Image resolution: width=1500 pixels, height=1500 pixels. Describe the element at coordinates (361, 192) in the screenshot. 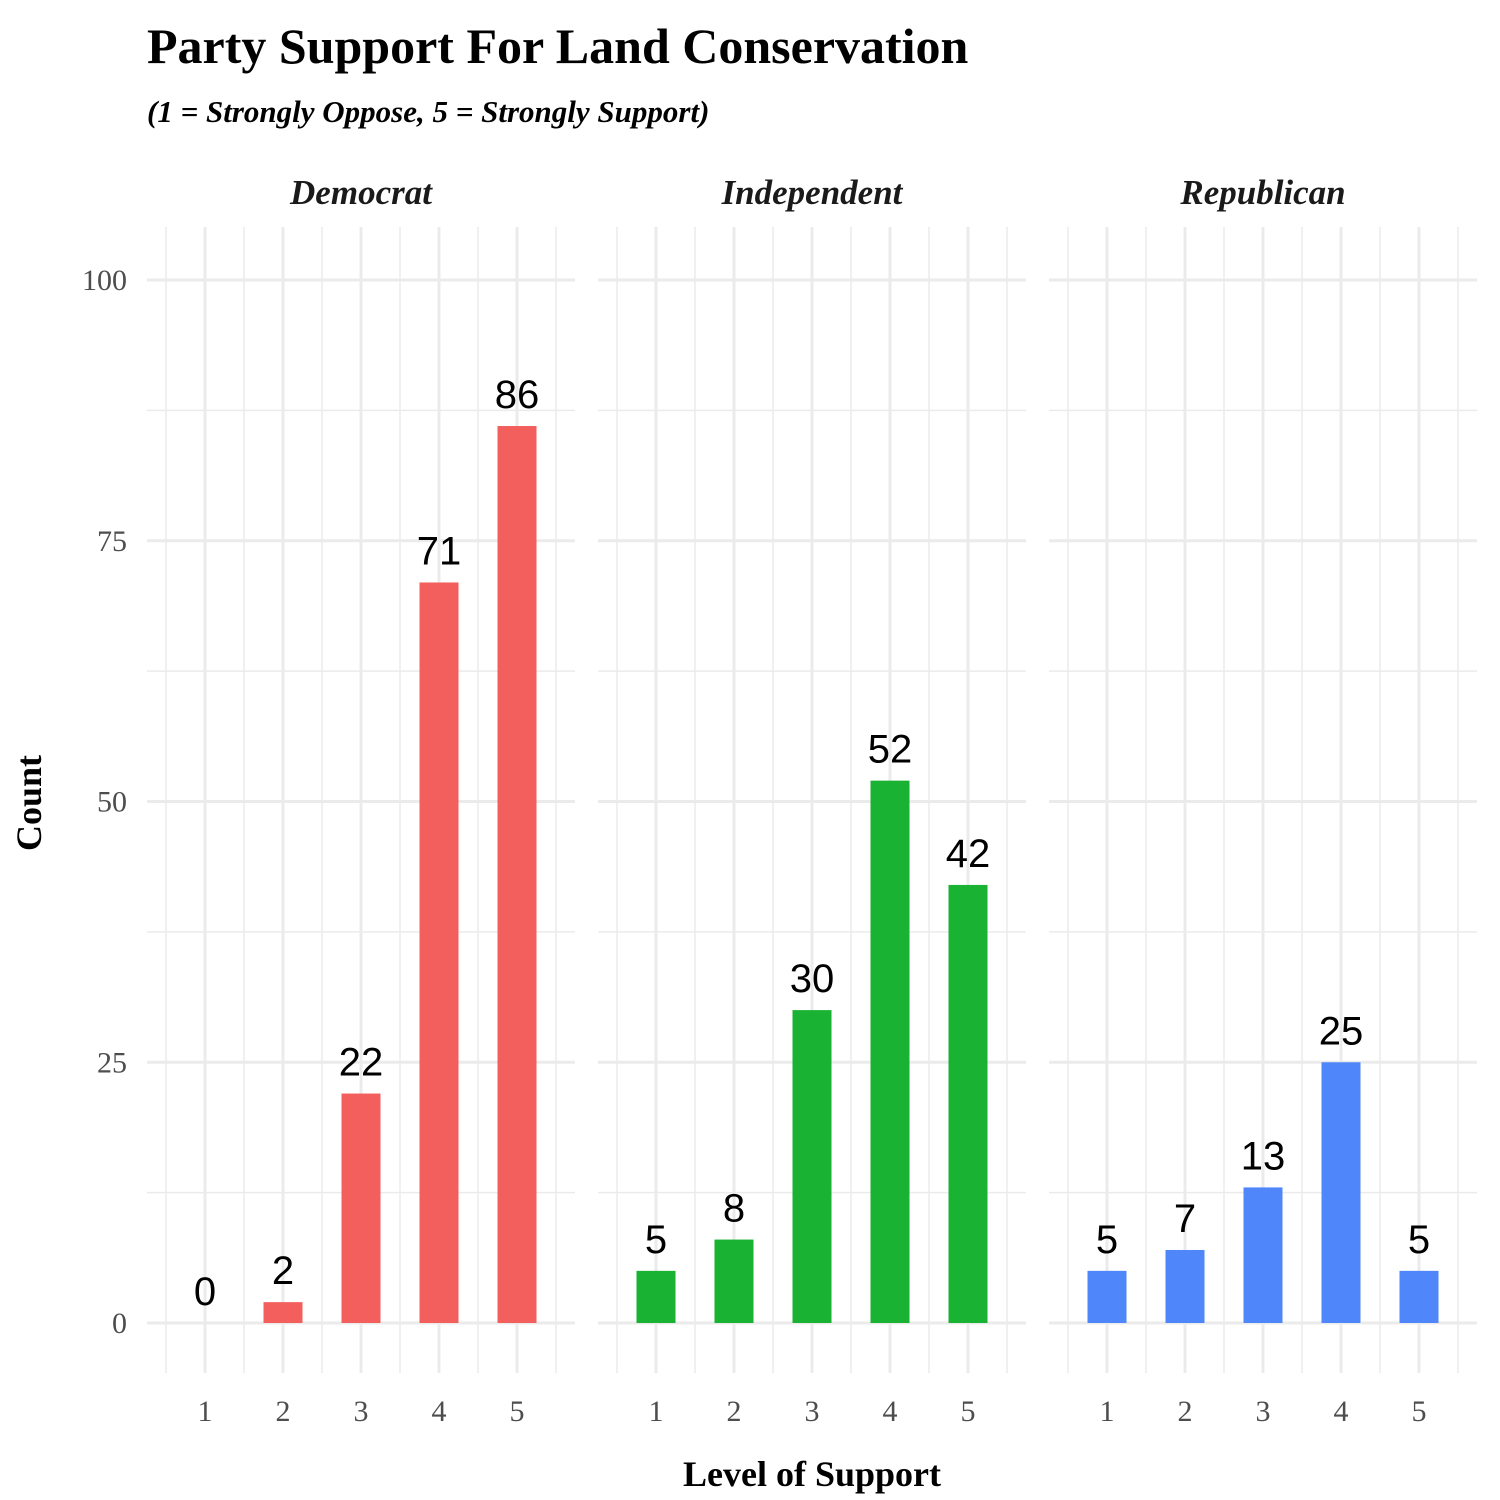

I see `facet-label-democrat: Democrat` at that location.